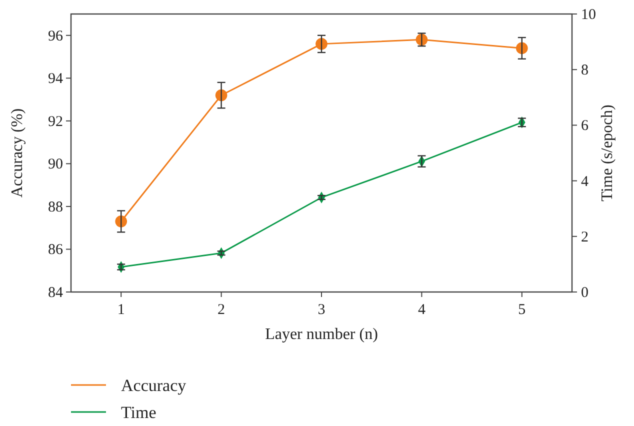 Image resolution: width=634 pixels, height=426 pixels. What do you see at coordinates (17, 153) in the screenshot?
I see `y-axis-title: Accuracy (%)` at bounding box center [17, 153].